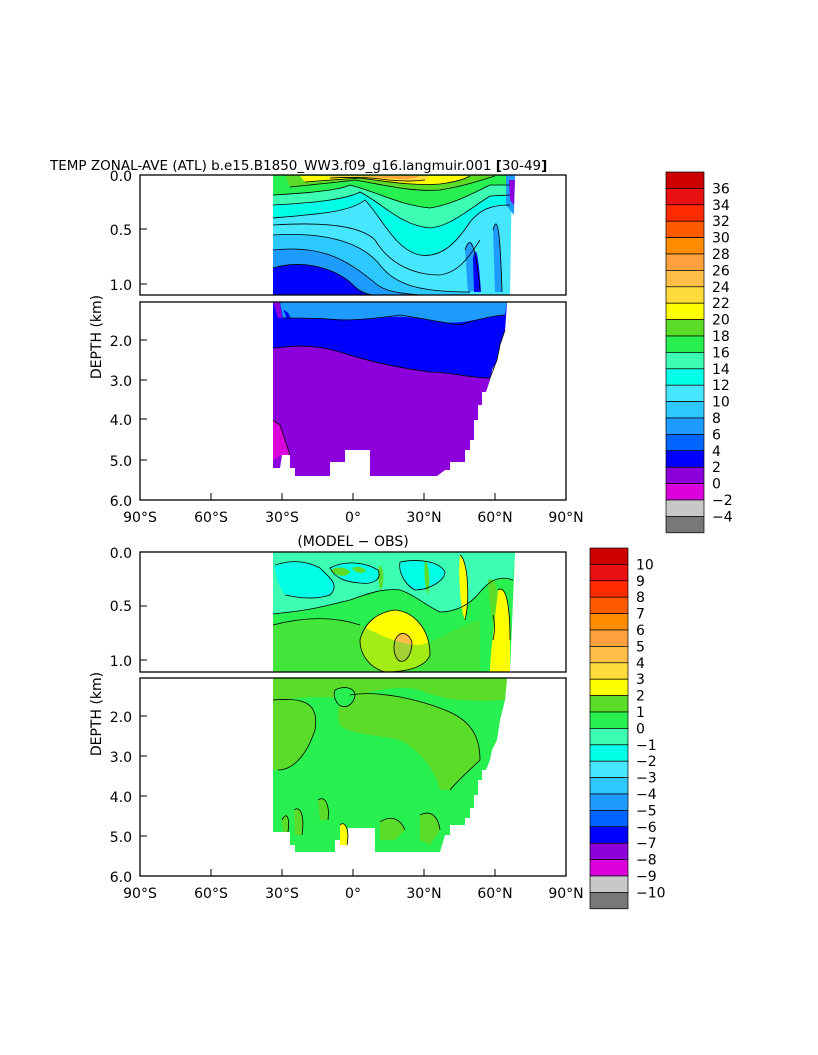  What do you see at coordinates (721, 222) in the screenshot?
I see `colorbar-tick-label: 32` at bounding box center [721, 222].